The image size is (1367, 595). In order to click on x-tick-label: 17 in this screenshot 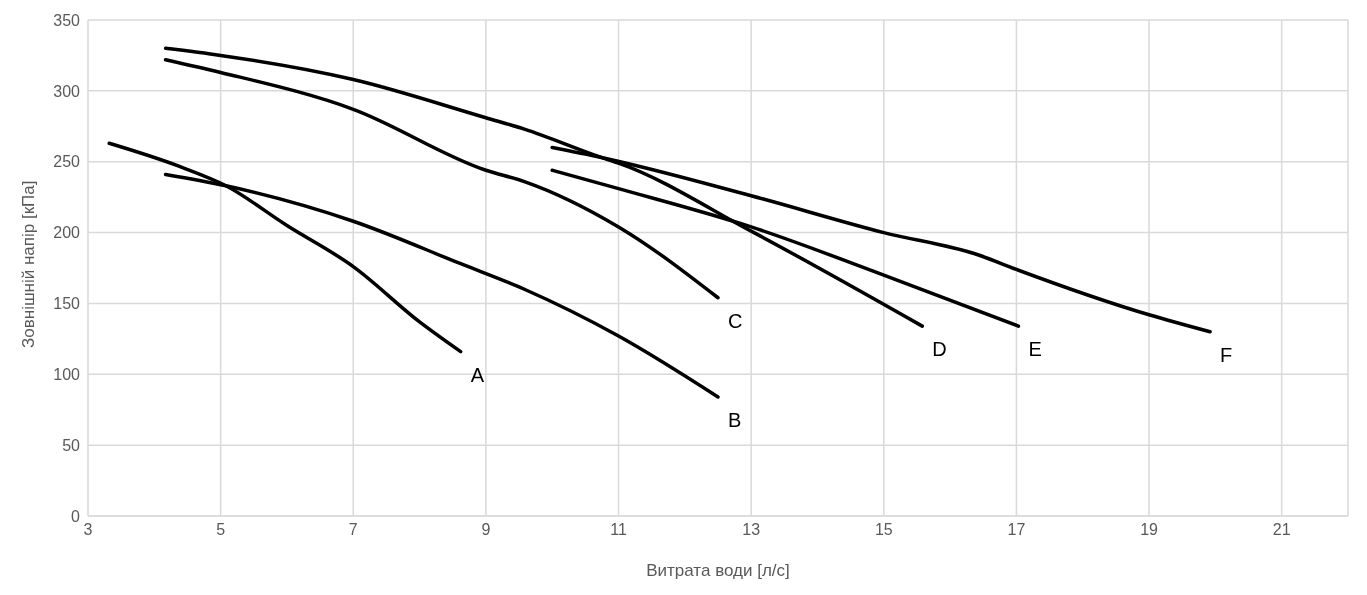, I will do `click(1016, 530)`.